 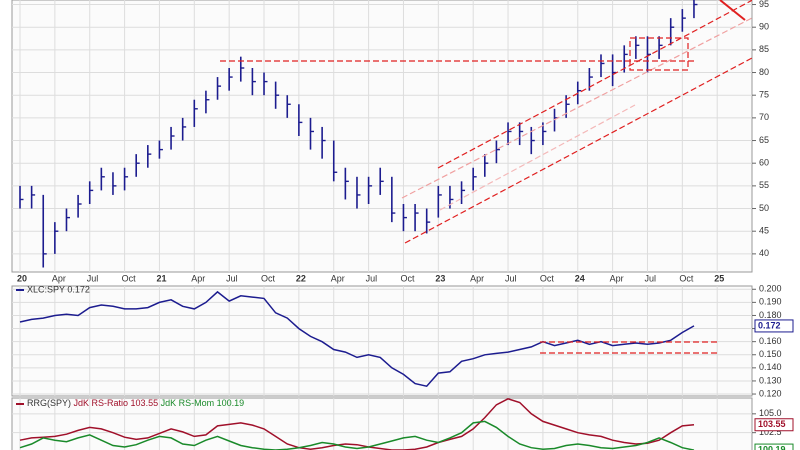 What do you see at coordinates (770, 380) in the screenshot?
I see `y-tick-label: 0.130` at bounding box center [770, 380].